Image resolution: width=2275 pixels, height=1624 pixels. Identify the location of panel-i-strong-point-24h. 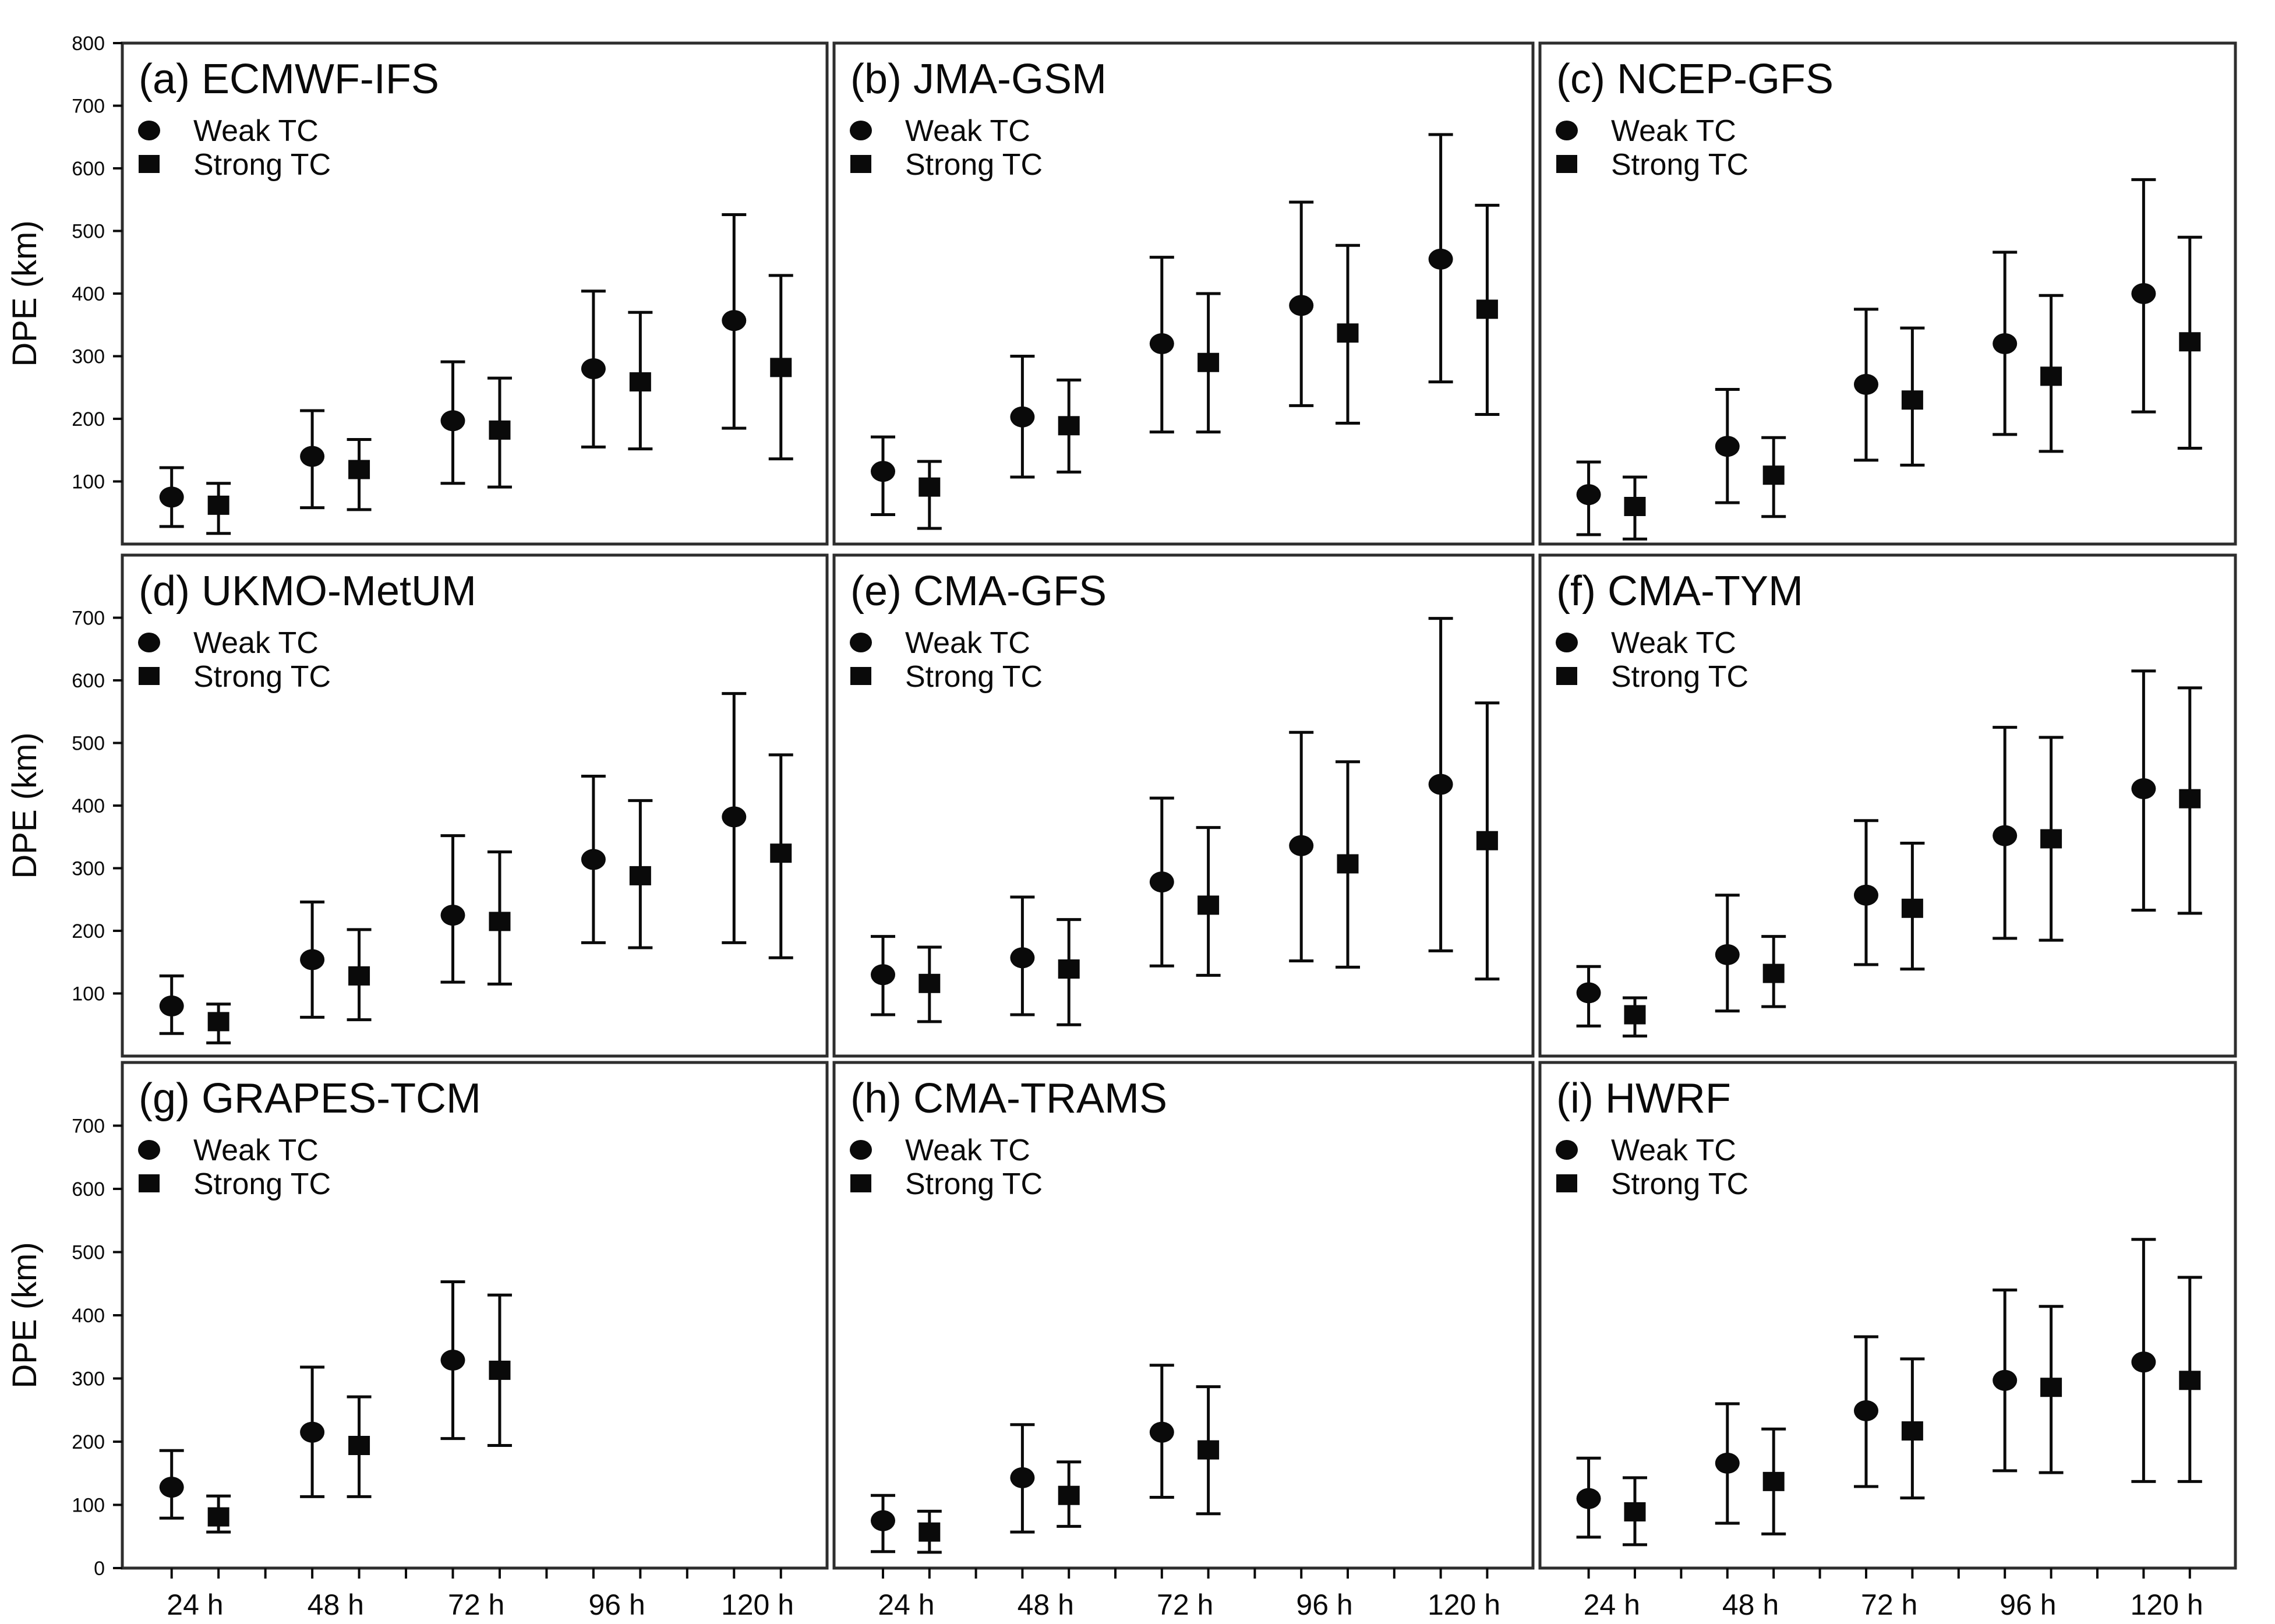
(1635, 1511).